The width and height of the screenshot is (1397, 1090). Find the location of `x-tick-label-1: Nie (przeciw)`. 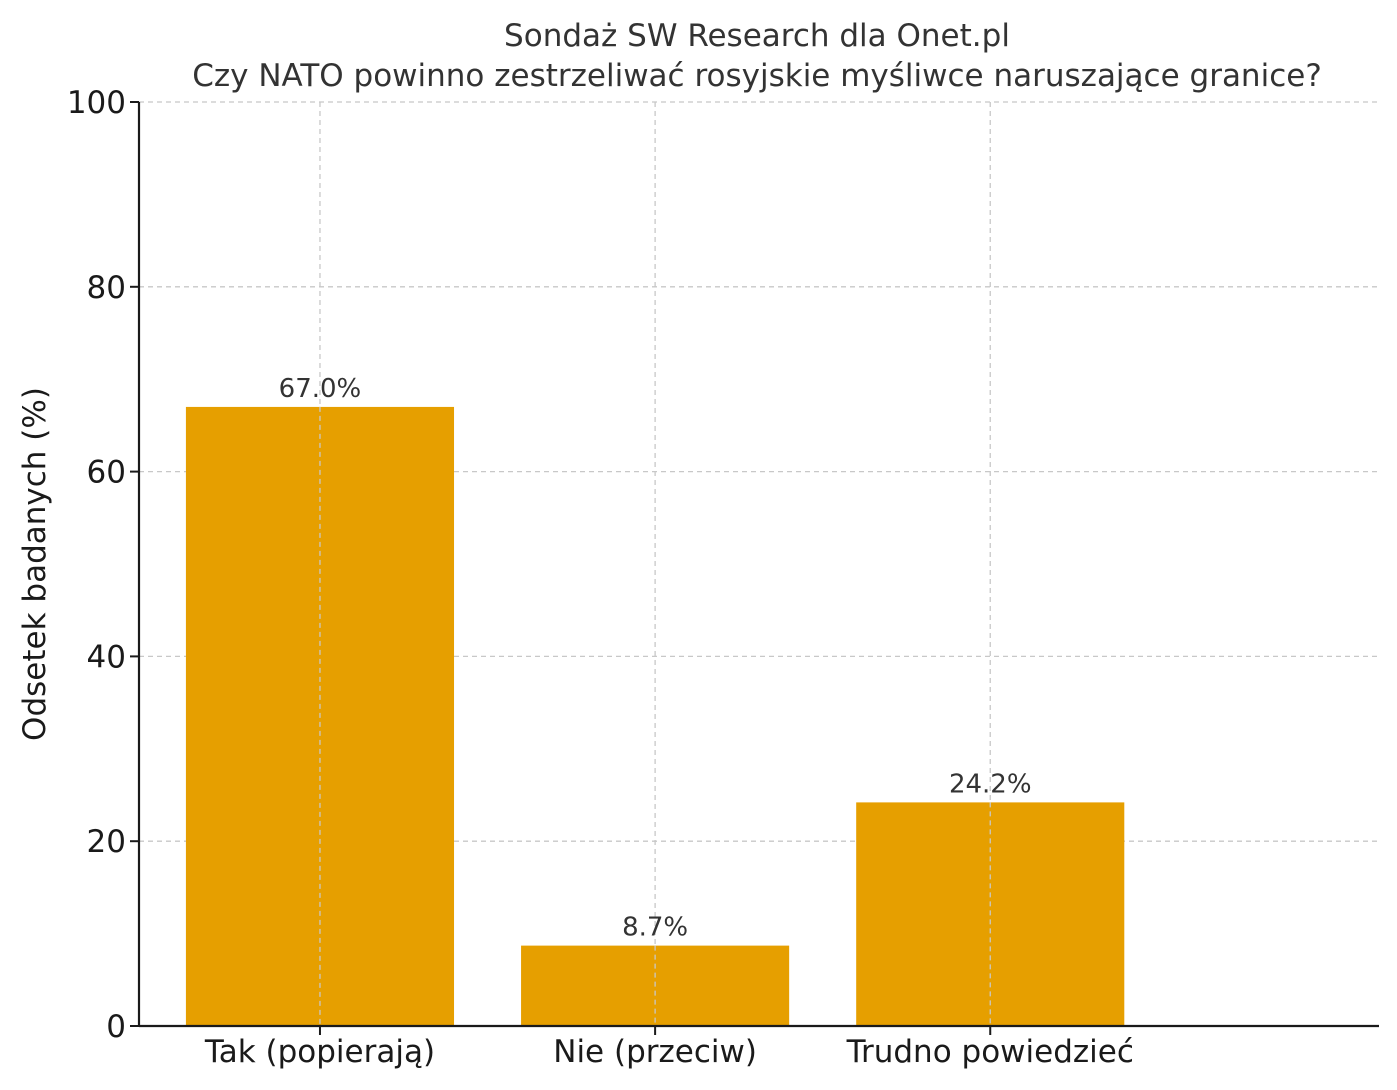

x-tick-label-1: Nie (przeciw) is located at coordinates (655, 1052).